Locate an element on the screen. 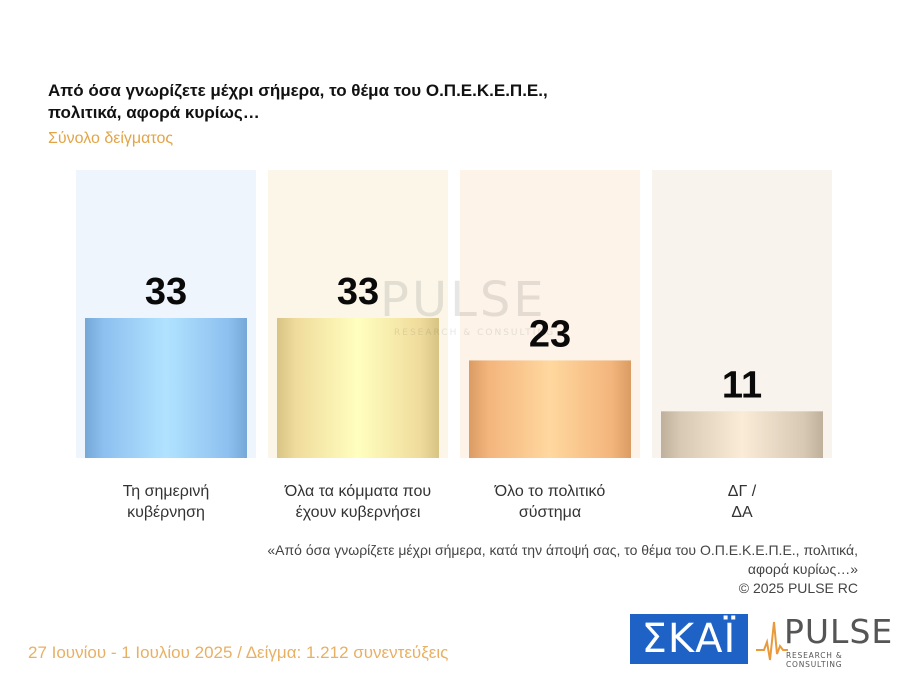 The height and width of the screenshot is (685, 900). category-label: κυβέρνηση is located at coordinates (166, 512).